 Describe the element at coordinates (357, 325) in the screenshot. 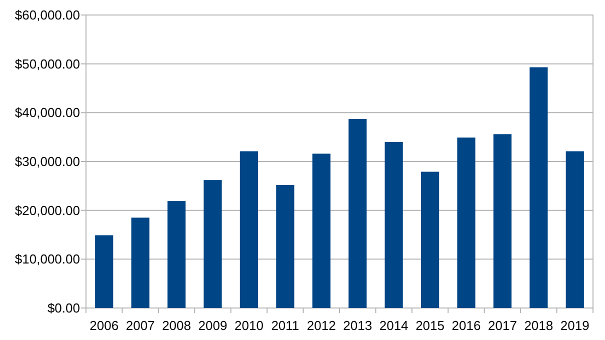

I see `x-tick-label: 2013` at that location.